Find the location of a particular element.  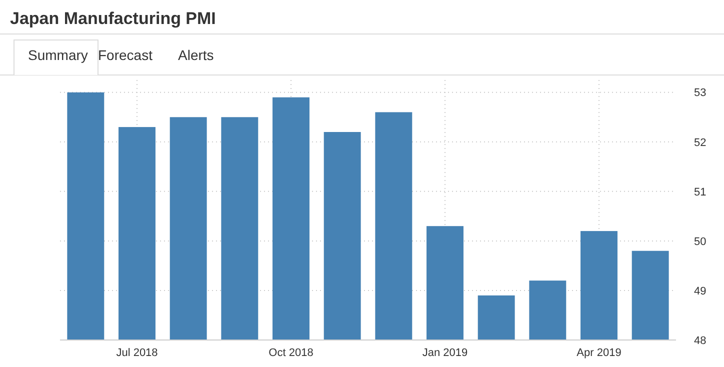

y-tick-label: 49 is located at coordinates (700, 291).